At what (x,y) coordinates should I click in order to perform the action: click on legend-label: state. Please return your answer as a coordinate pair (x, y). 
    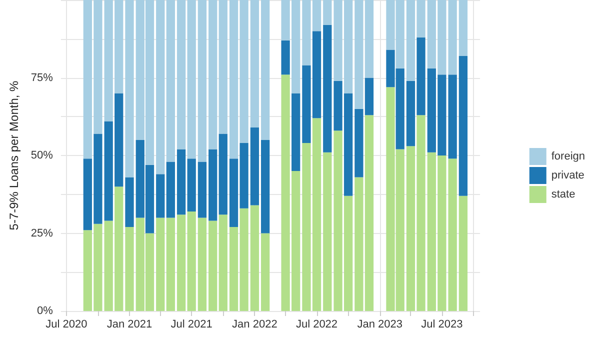
    Looking at the image, I should click on (563, 194).